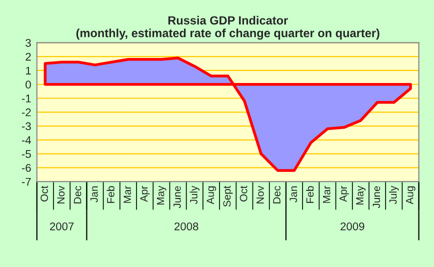 The image size is (434, 267). Describe the element at coordinates (28, 84) in the screenshot. I see `y-tick-label: 0` at that location.